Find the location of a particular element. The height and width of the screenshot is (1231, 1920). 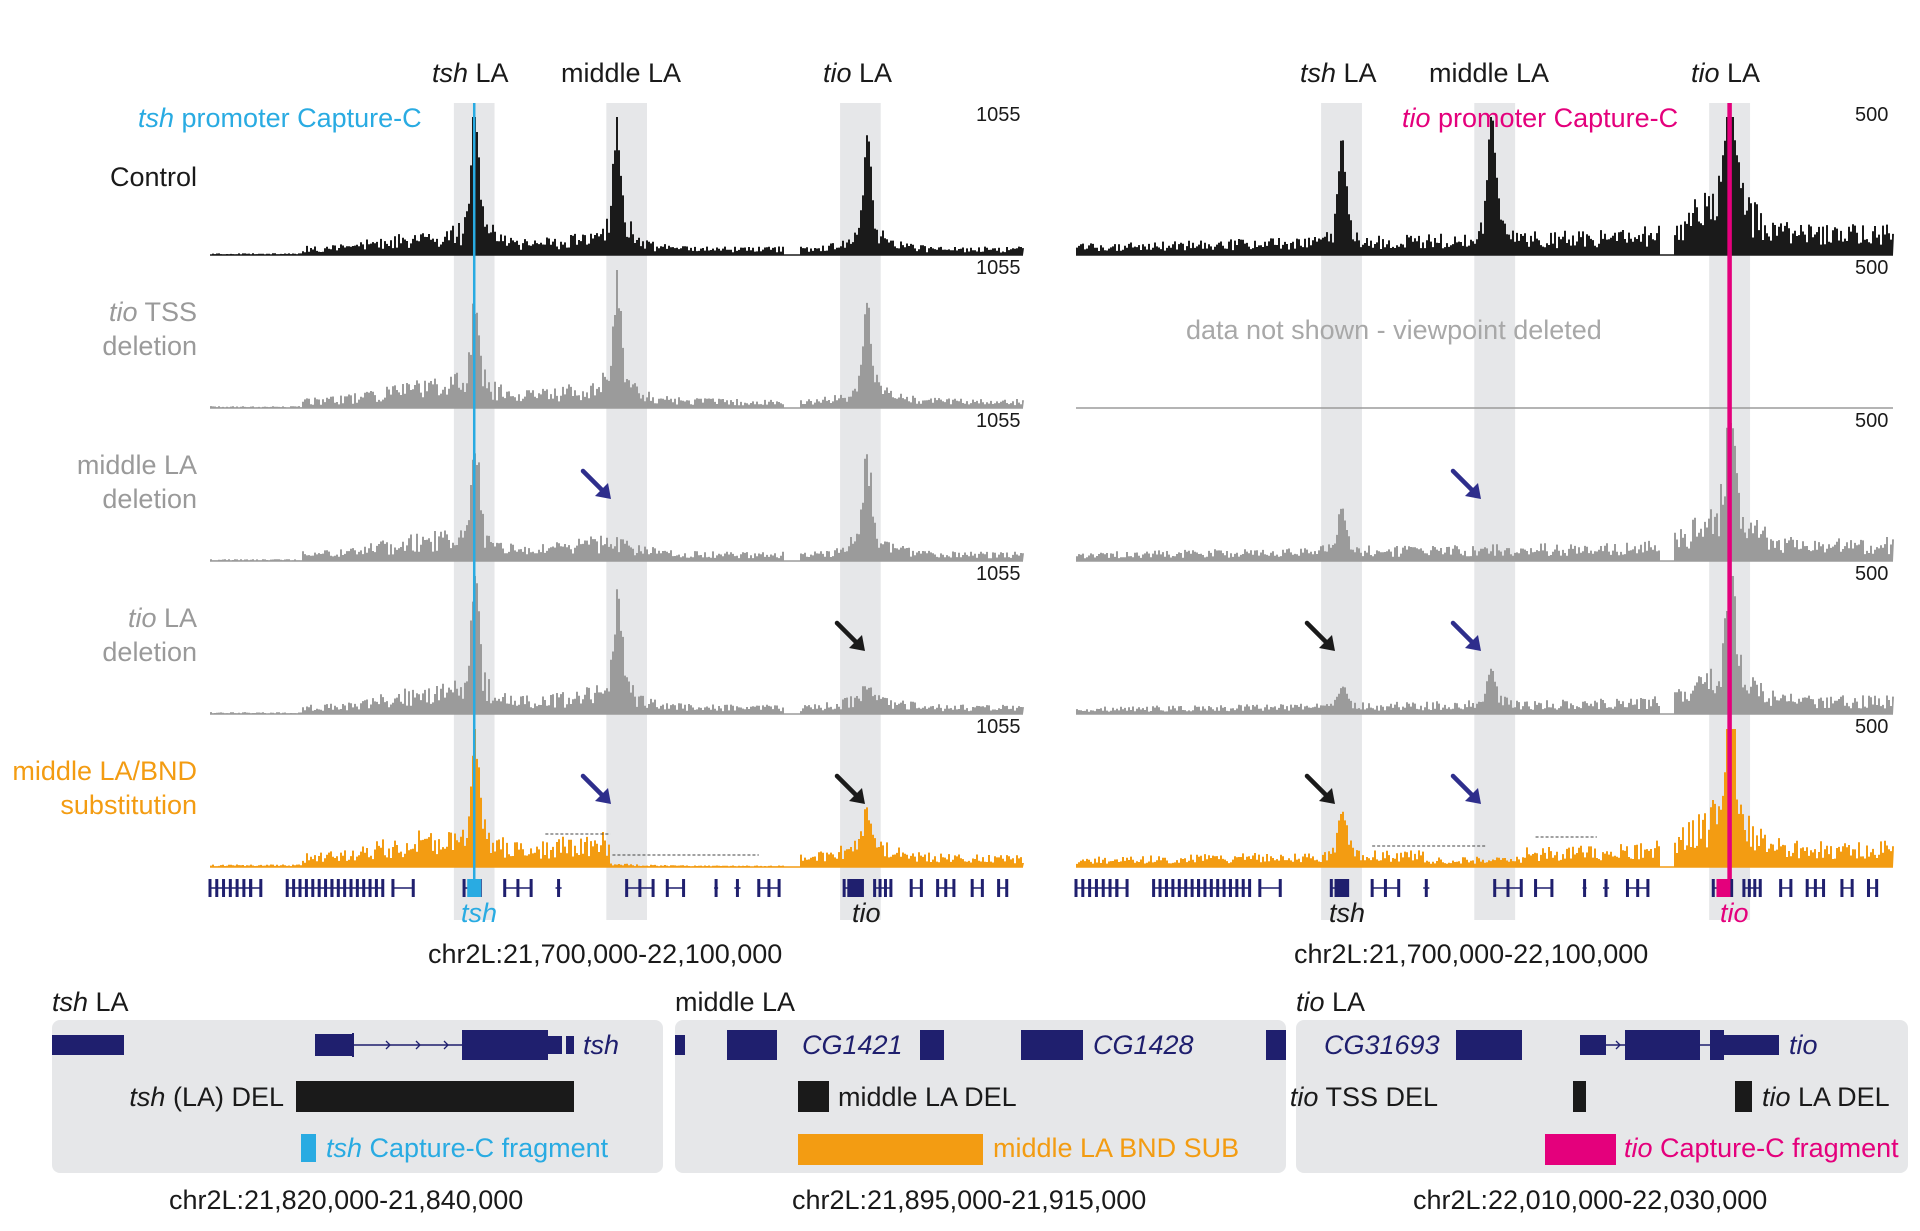

left-scale-5: 1055 is located at coordinates (998, 727).